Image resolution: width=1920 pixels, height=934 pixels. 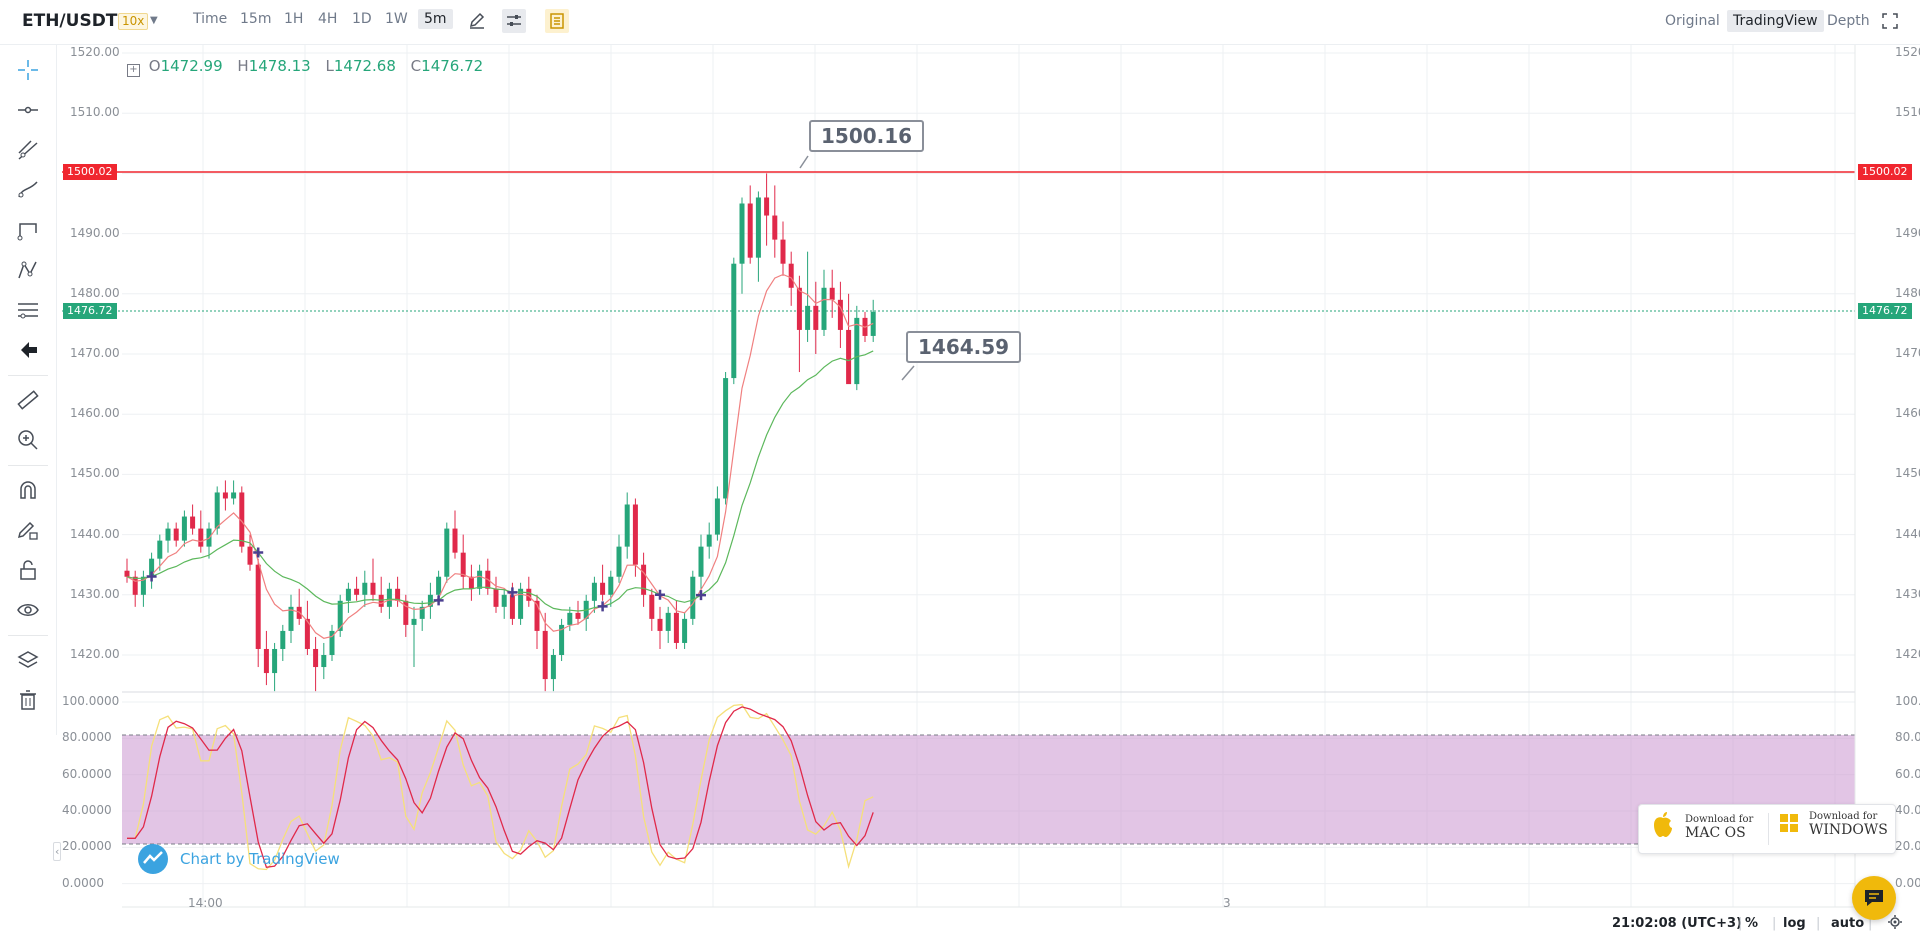 What do you see at coordinates (28, 110) in the screenshot?
I see `horizontal-line-icon` at bounding box center [28, 110].